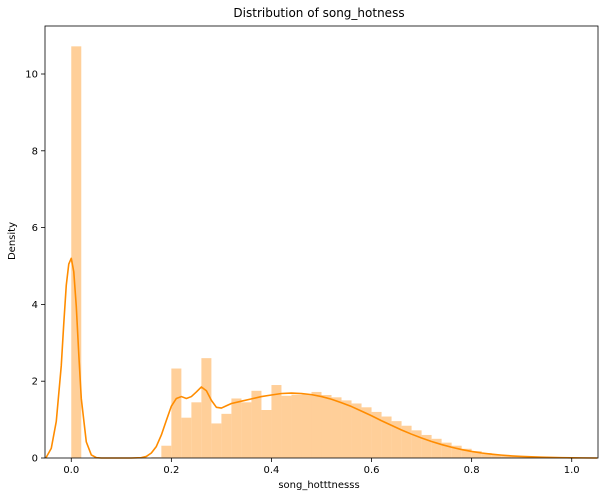 This screenshot has height=497, width=606. Describe the element at coordinates (31, 75) in the screenshot. I see `y-tick-label: 10` at that location.